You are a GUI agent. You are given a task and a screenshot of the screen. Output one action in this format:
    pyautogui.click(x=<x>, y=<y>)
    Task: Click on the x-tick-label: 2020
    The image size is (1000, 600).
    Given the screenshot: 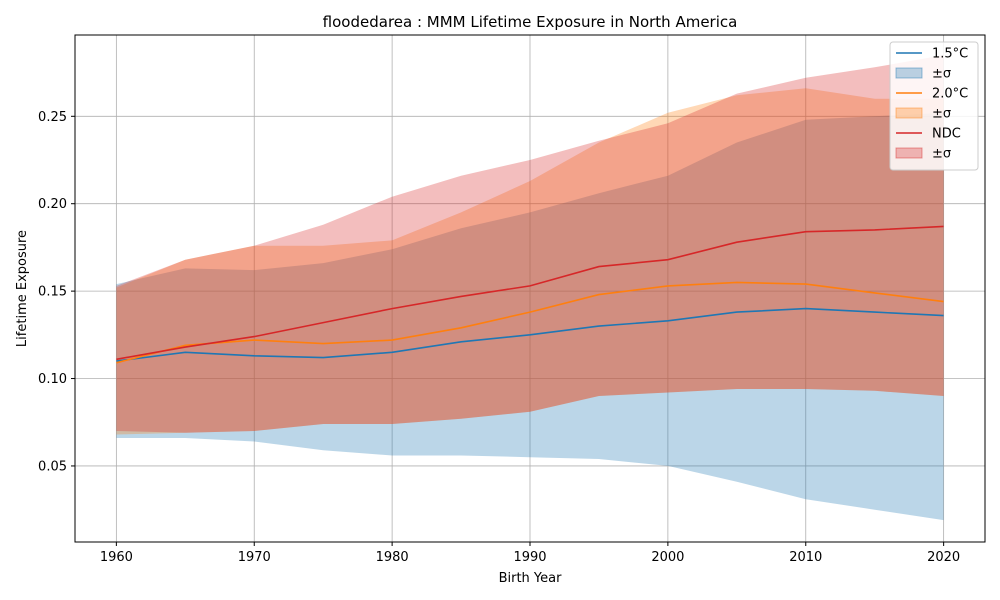 What is the action you would take?
    pyautogui.click(x=943, y=557)
    